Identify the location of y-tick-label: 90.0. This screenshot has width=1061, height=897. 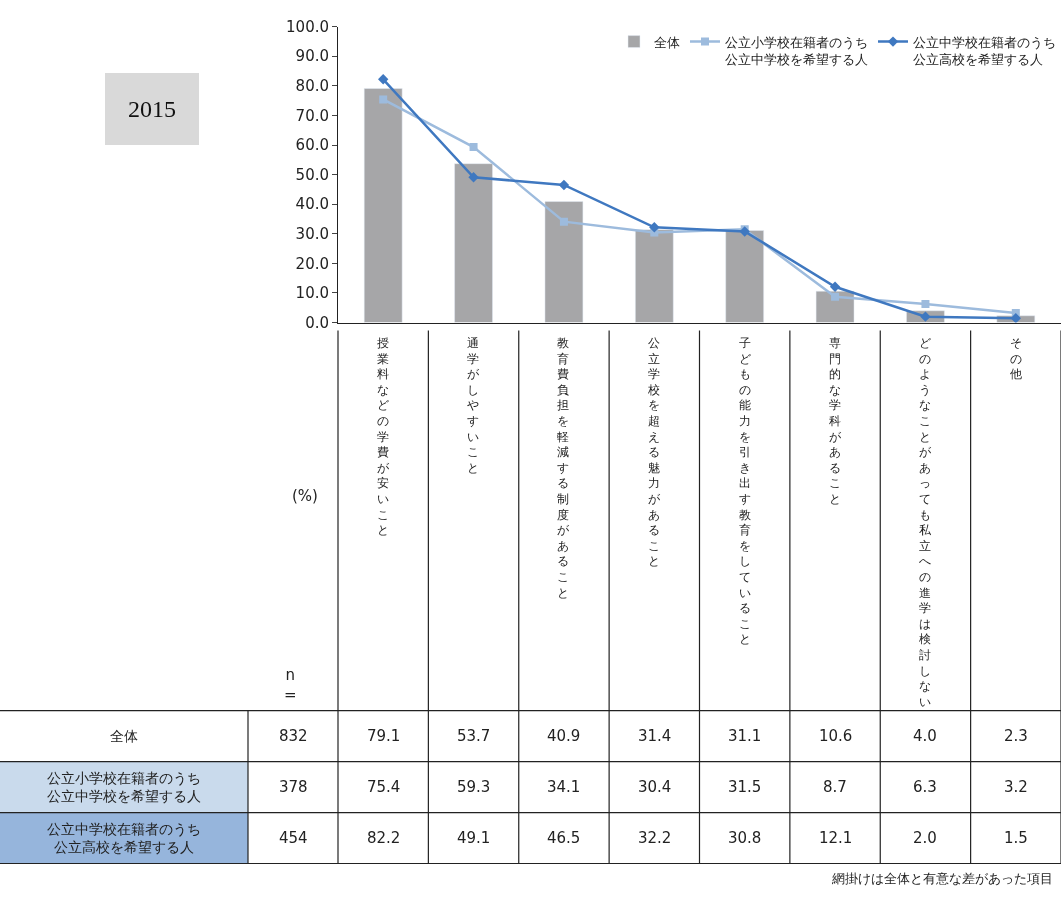
(312, 56).